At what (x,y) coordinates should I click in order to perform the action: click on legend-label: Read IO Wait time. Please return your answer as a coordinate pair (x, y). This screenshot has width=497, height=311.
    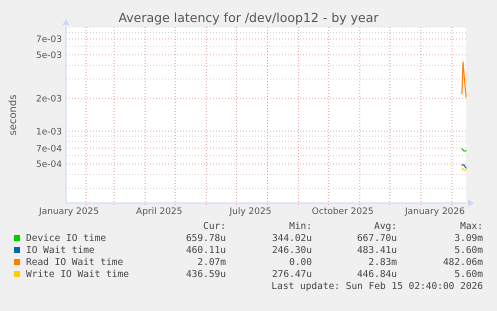
    Looking at the image, I should click on (75, 262).